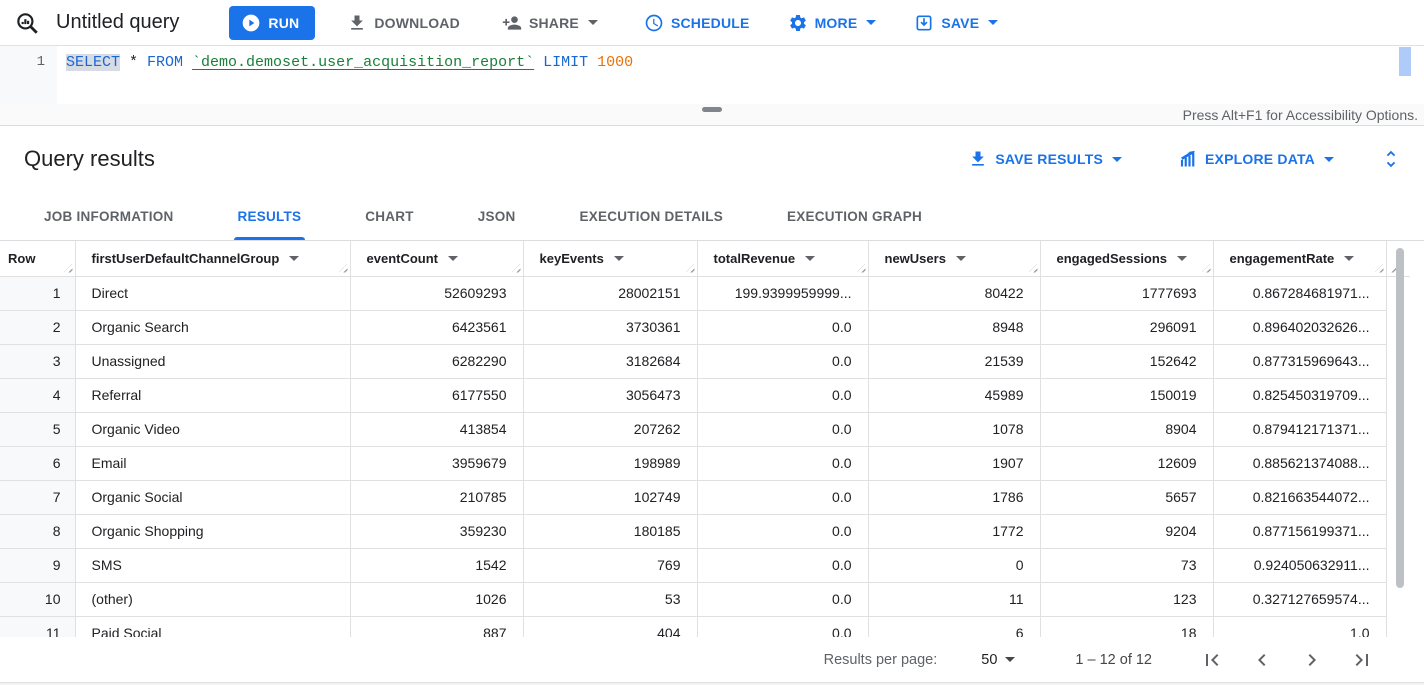 The height and width of the screenshot is (685, 1424). What do you see at coordinates (27, 23) in the screenshot?
I see `query-magnifier-icon` at bounding box center [27, 23].